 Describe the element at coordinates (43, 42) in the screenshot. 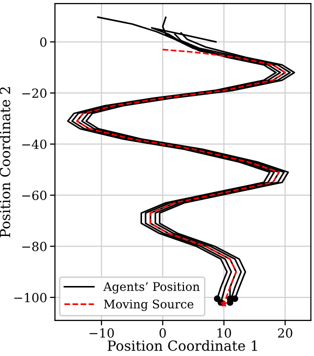

I see `y-tick-label: 0` at that location.